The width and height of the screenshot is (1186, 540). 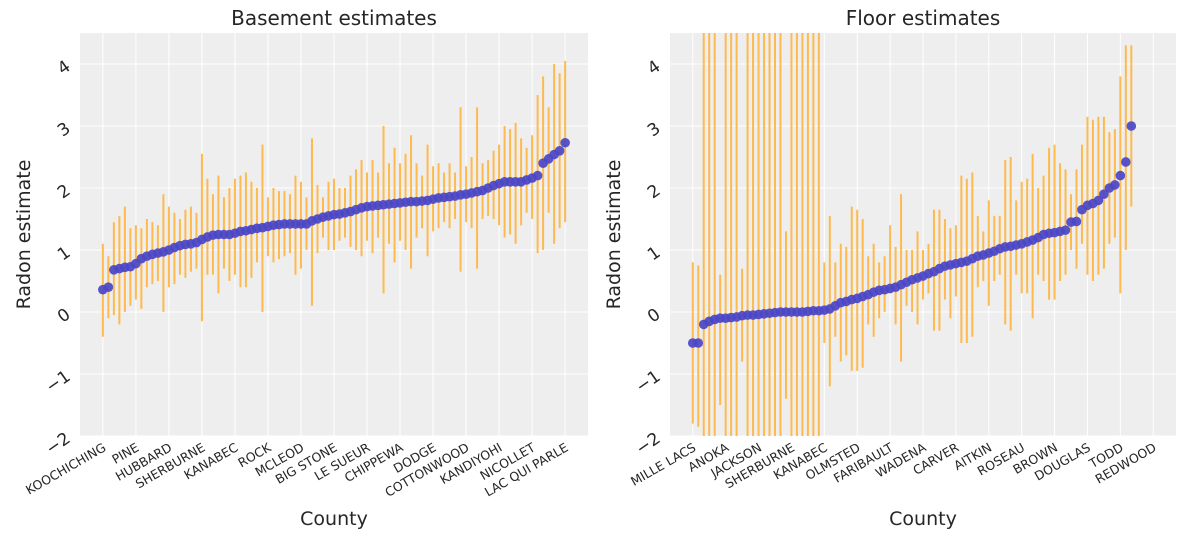 What do you see at coordinates (334, 18) in the screenshot?
I see `chart-title: Basement estimates` at bounding box center [334, 18].